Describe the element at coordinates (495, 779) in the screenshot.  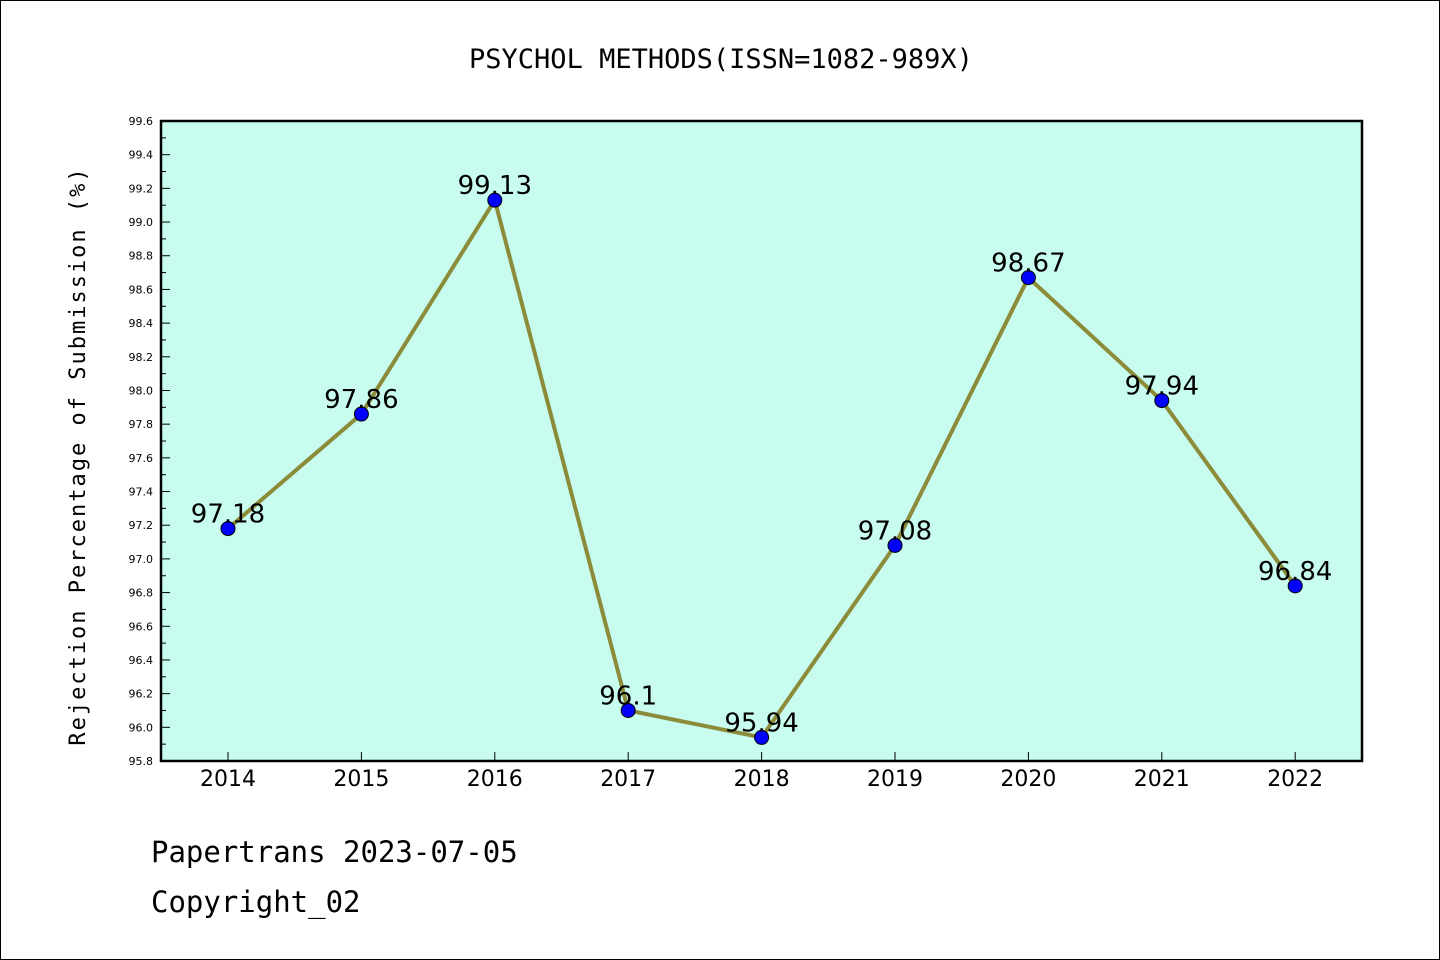
I see `x-tick-label: 2016` at that location.